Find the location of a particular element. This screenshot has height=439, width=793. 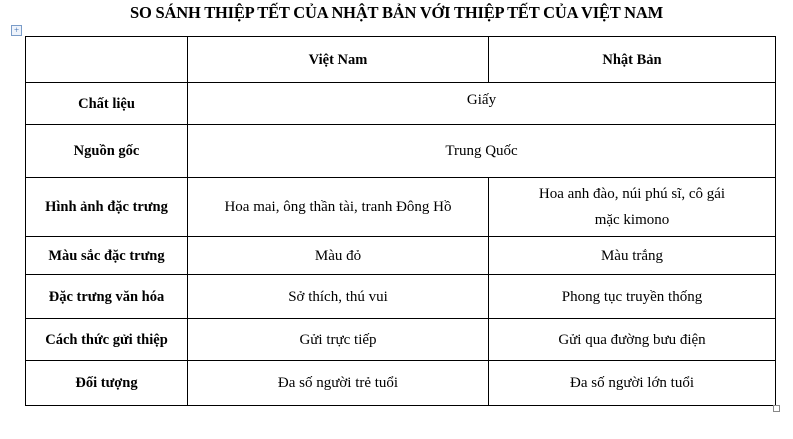

row-label: Màu sắc đặc trưng is located at coordinates (106, 255).